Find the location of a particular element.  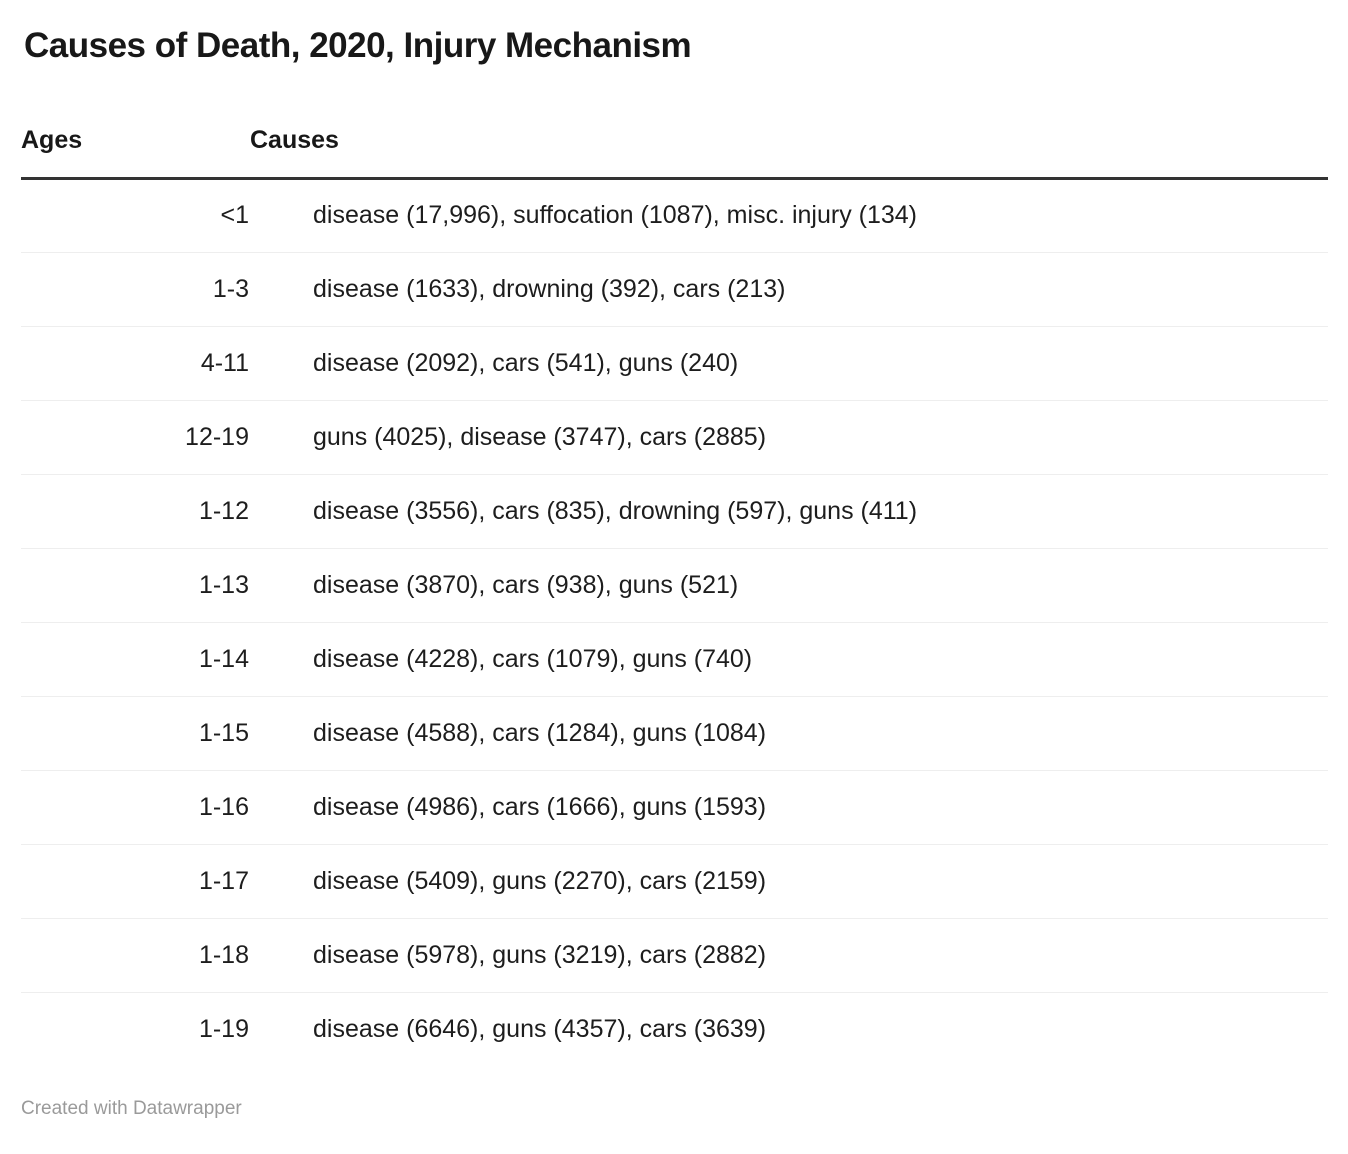

header-row: Ages Causes is located at coordinates (674, 145).